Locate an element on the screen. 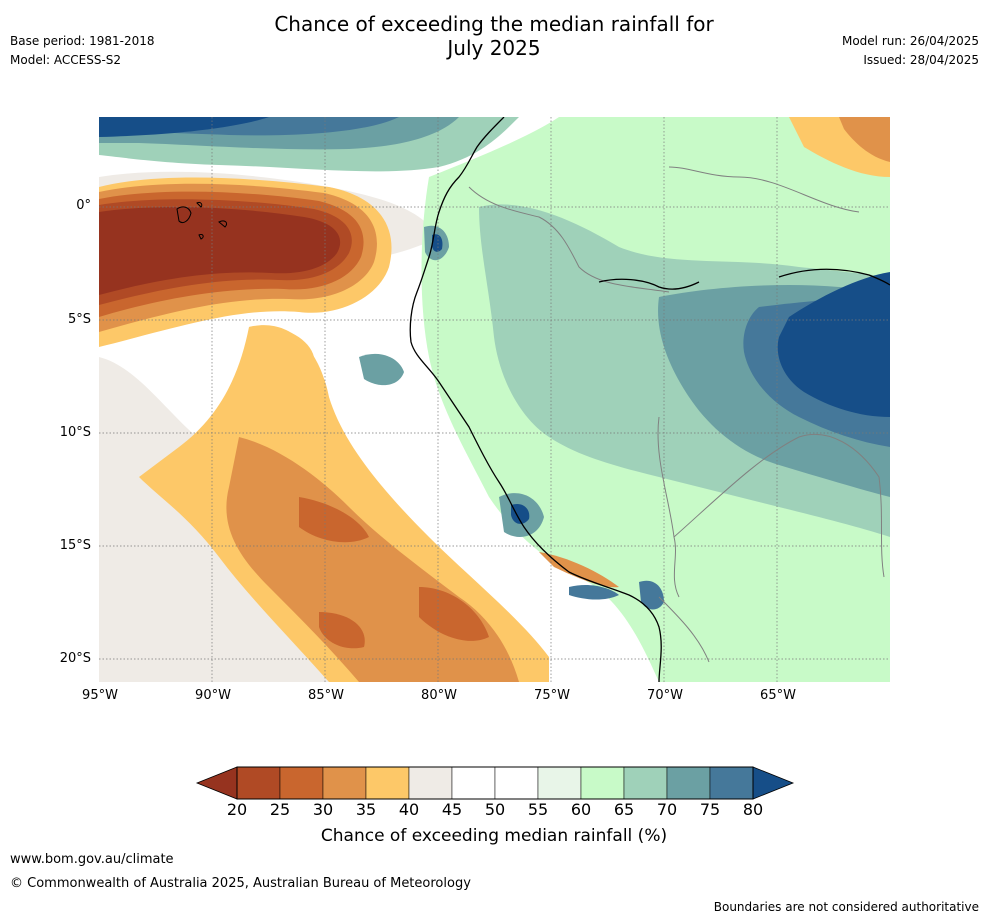 The image size is (988, 919). colorbar-tick-label: 30 is located at coordinates (323, 809).